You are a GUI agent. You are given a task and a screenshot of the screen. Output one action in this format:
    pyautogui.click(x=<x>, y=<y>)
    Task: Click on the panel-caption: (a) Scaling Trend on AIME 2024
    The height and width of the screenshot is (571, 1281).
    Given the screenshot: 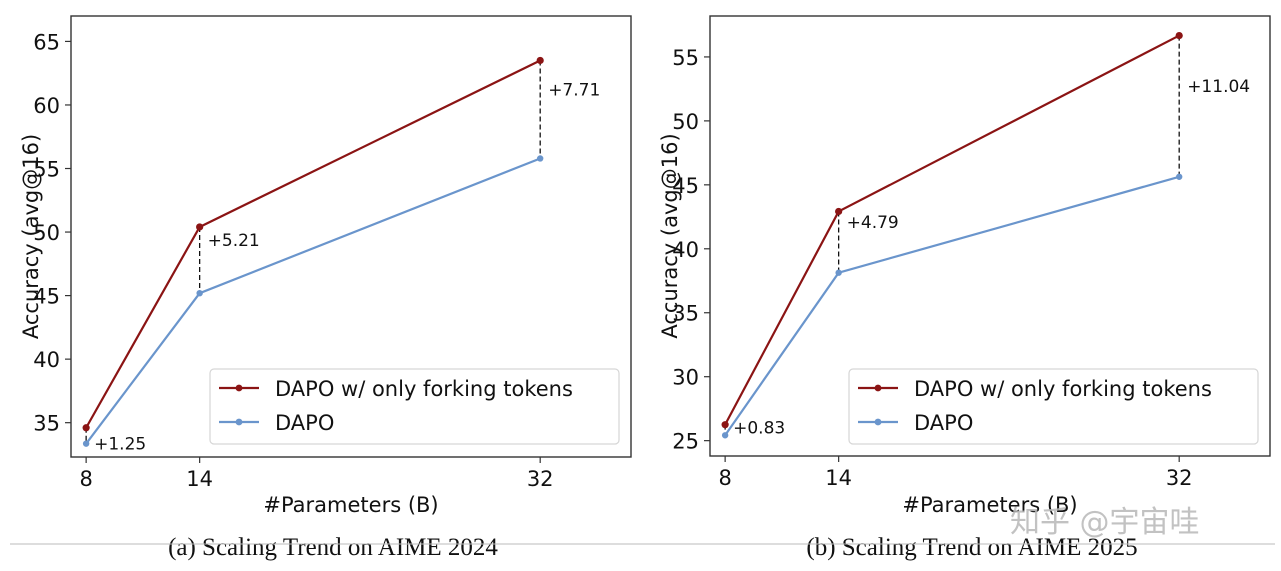 What is the action you would take?
    pyautogui.click(x=333, y=547)
    